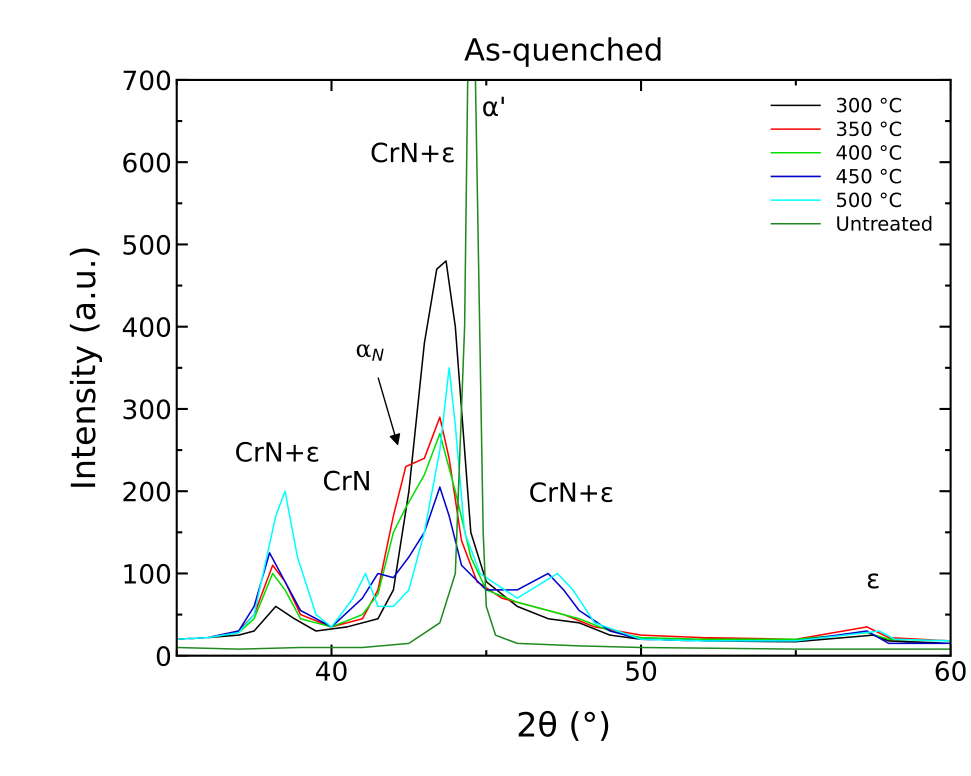 The height and width of the screenshot is (776, 971). I want to click on legend-label: 350 °C, so click(869, 128).